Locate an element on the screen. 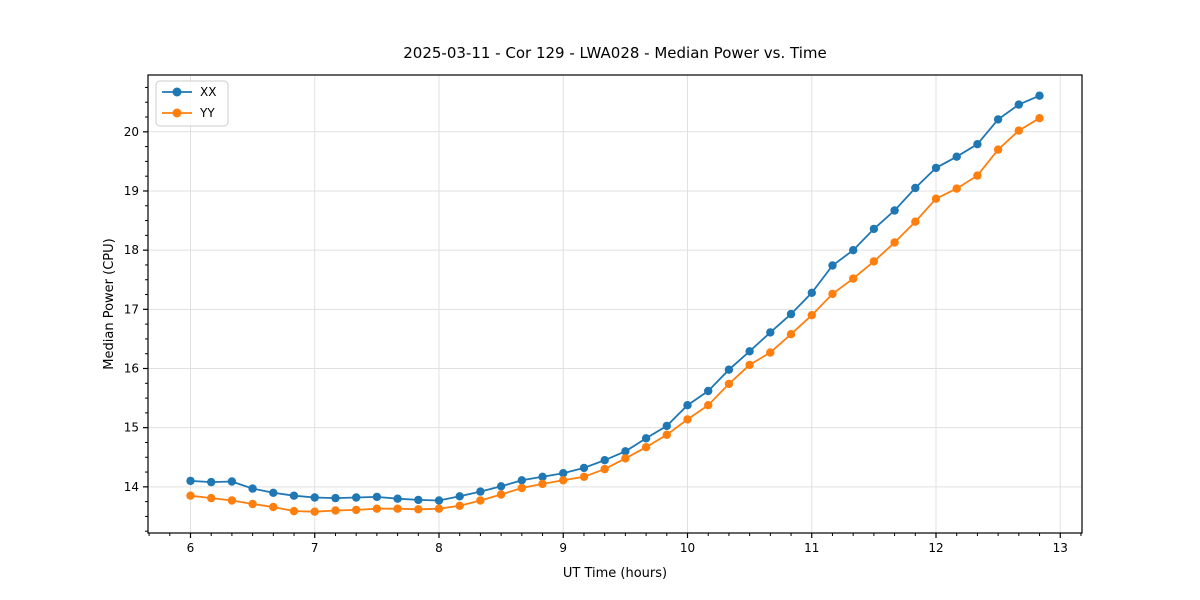 The width and height of the screenshot is (1200, 600). legend-box is located at coordinates (192, 103).